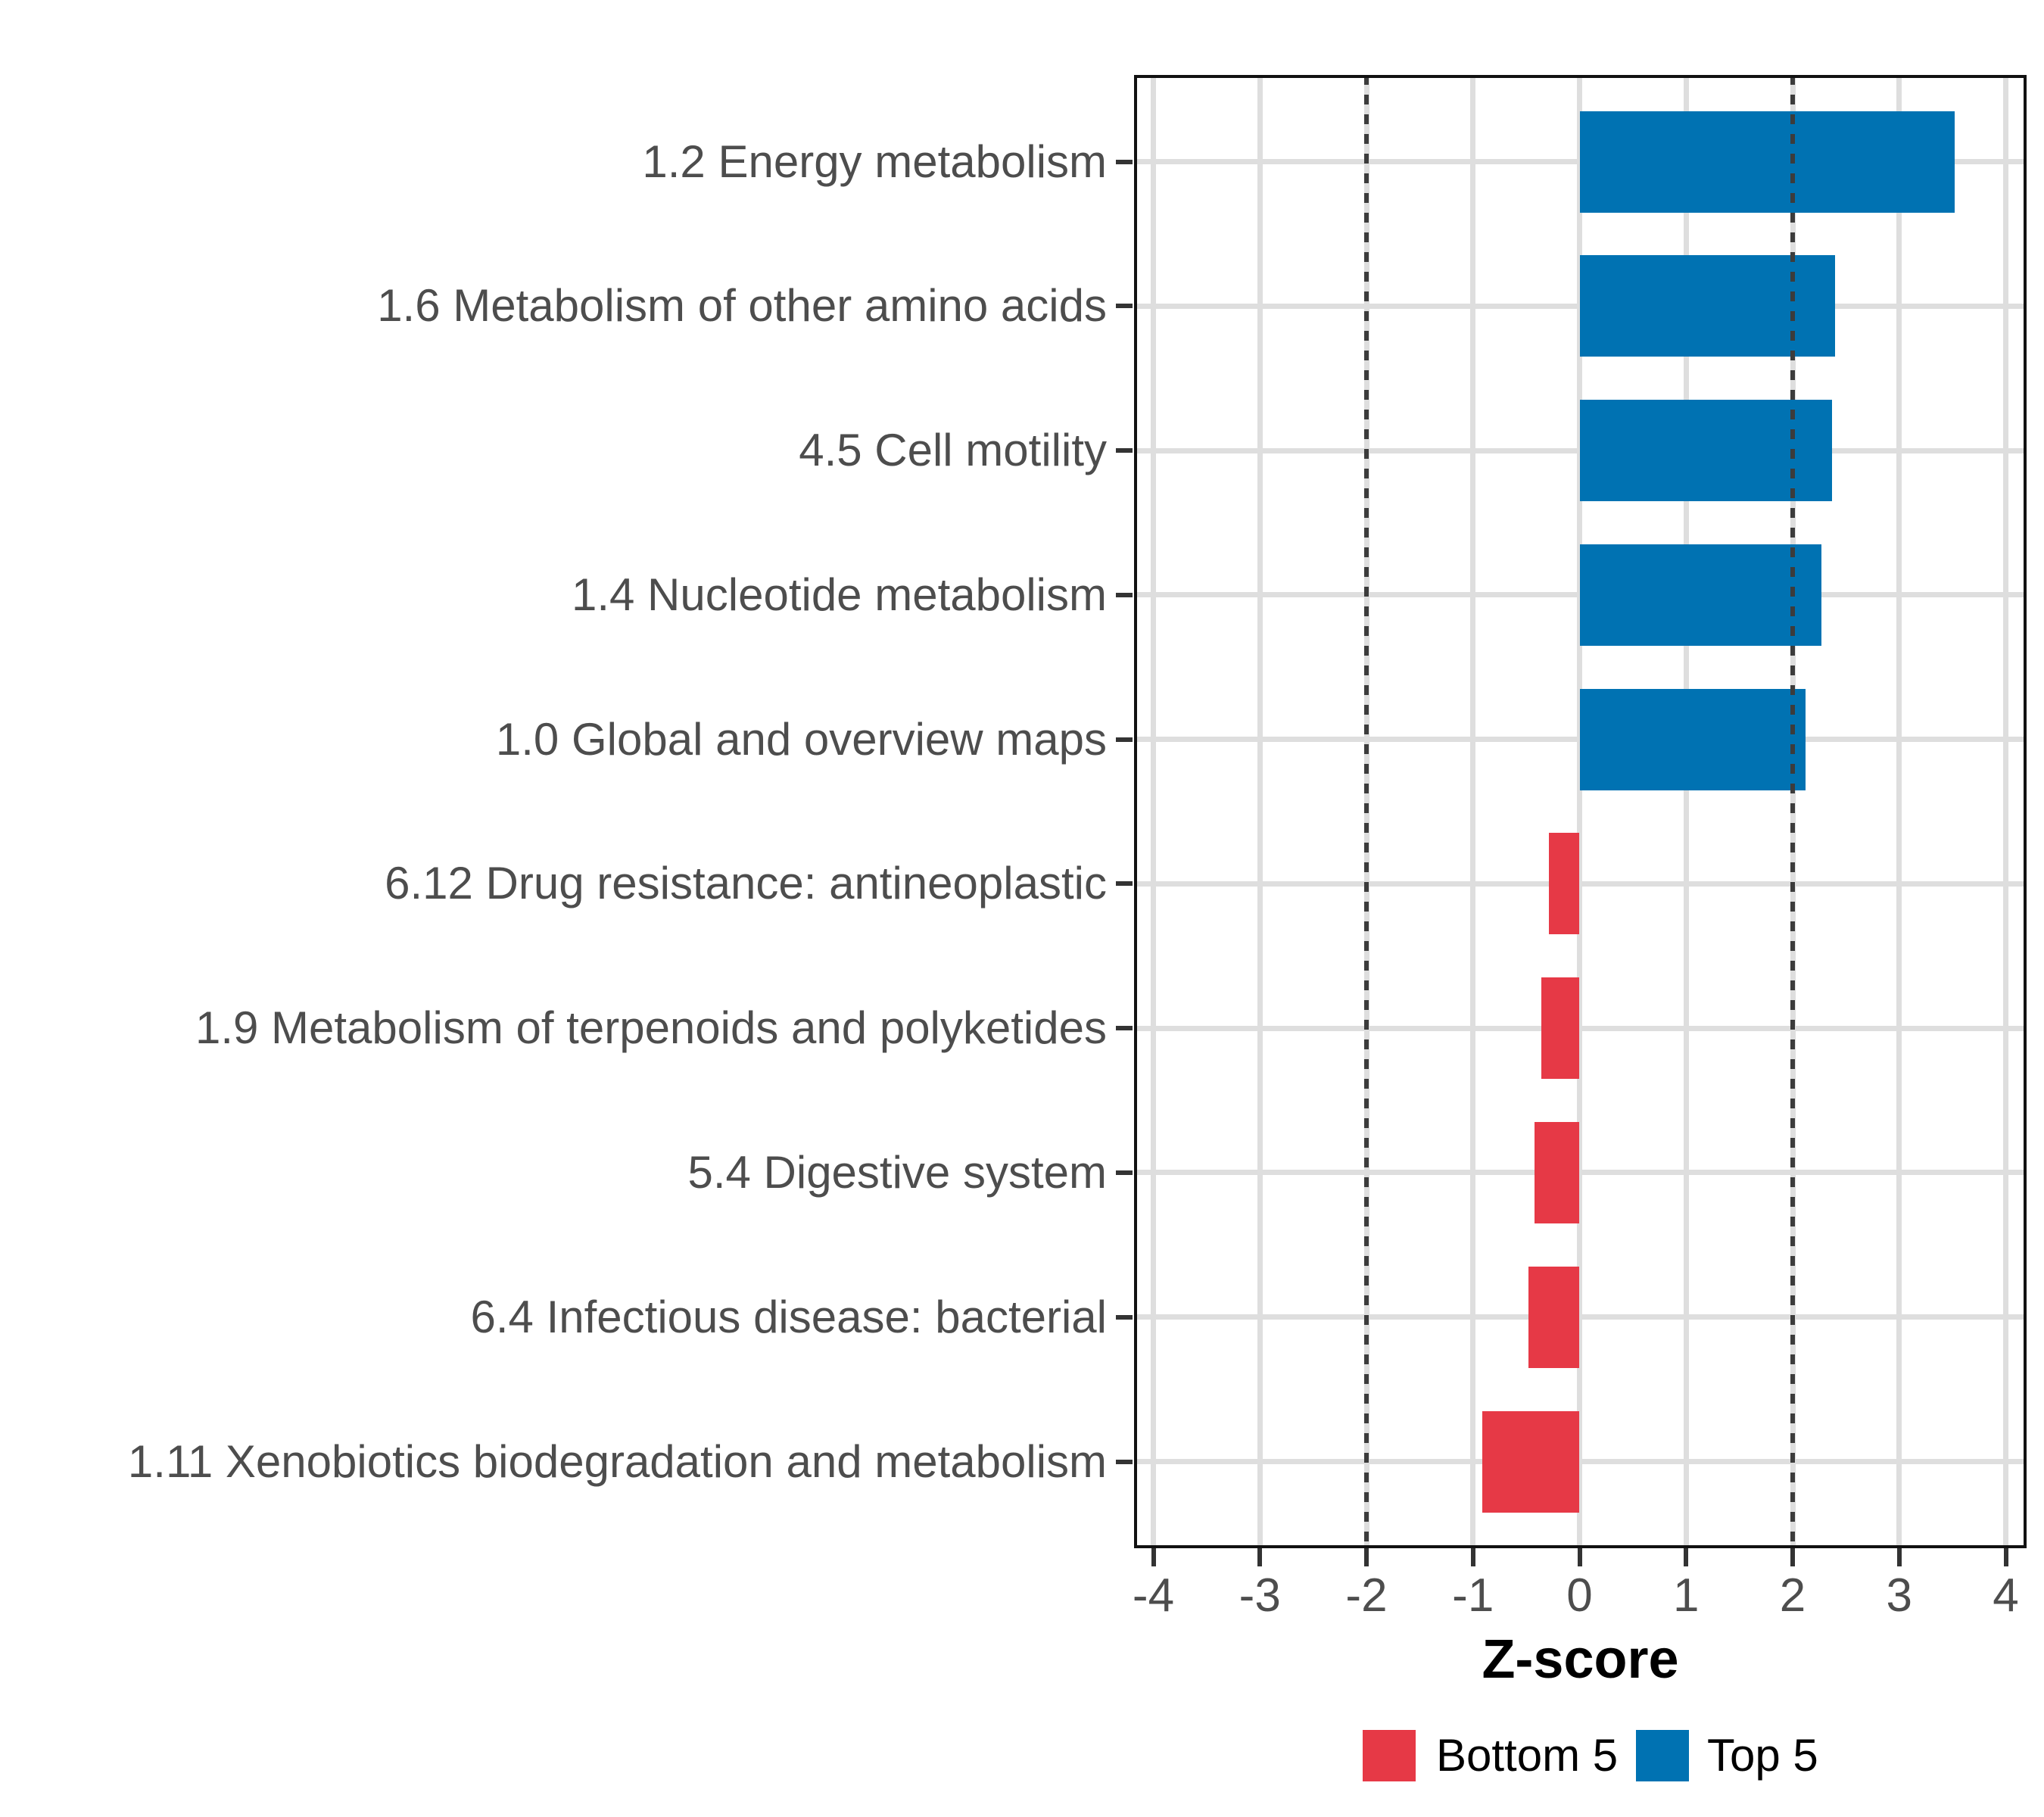 This screenshot has width=2044, height=1817. I want to click on x-tick-label: 0, so click(1579, 1595).